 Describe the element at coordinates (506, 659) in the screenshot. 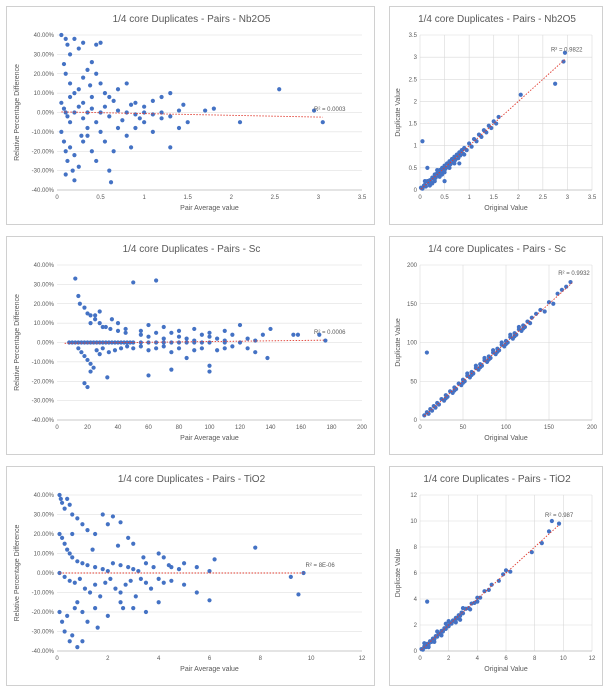

I see `x-tick-label: 6` at that location.